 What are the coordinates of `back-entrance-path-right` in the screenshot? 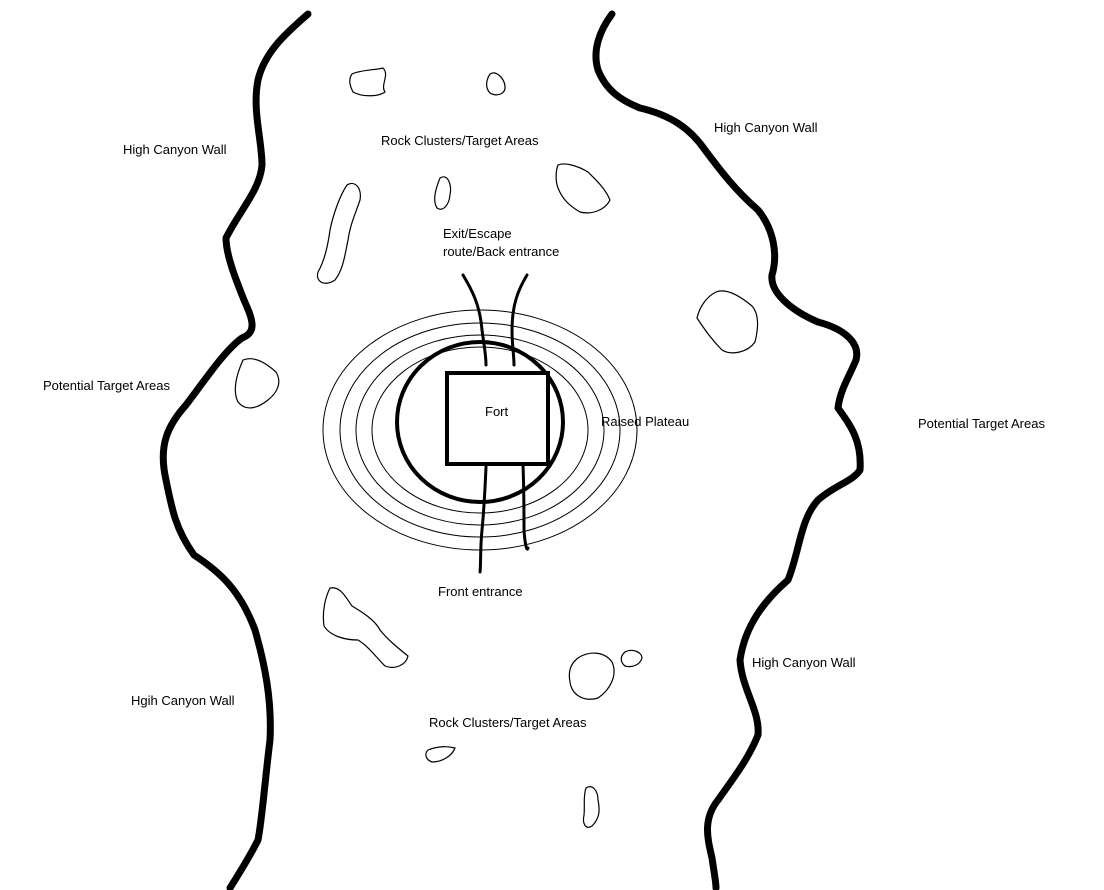 It's located at (519, 320).